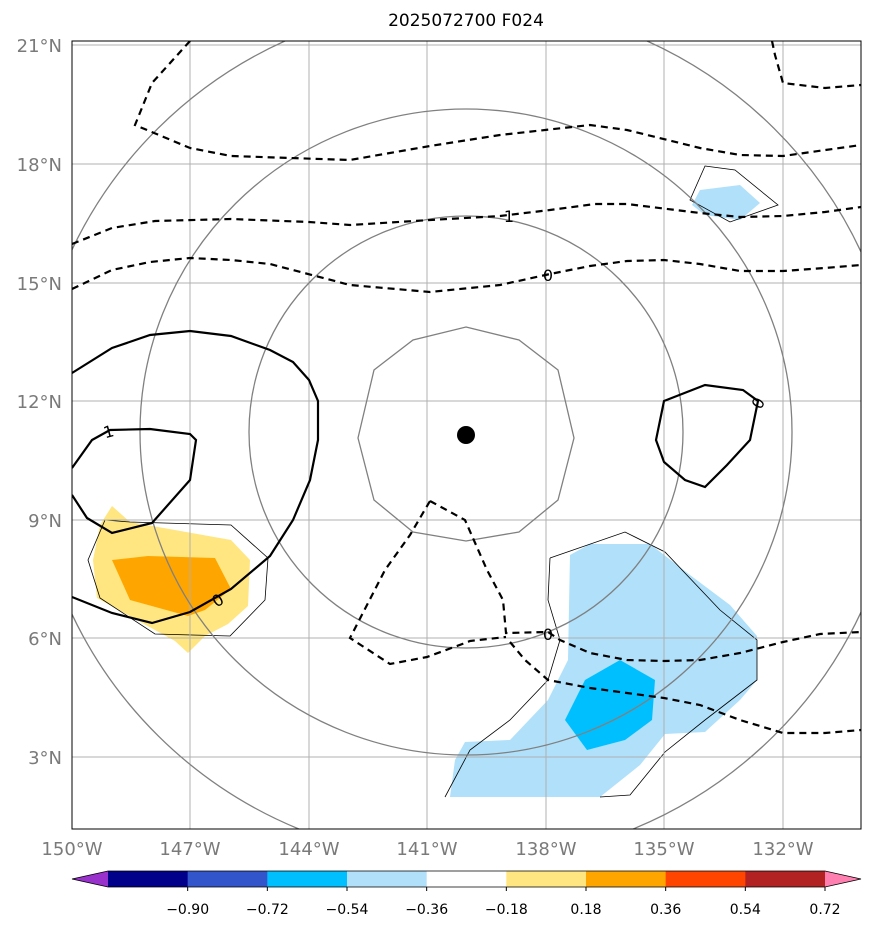 The width and height of the screenshot is (873, 927). What do you see at coordinates (545, 849) in the screenshot?
I see `lon-tick-label: 138°W` at bounding box center [545, 849].